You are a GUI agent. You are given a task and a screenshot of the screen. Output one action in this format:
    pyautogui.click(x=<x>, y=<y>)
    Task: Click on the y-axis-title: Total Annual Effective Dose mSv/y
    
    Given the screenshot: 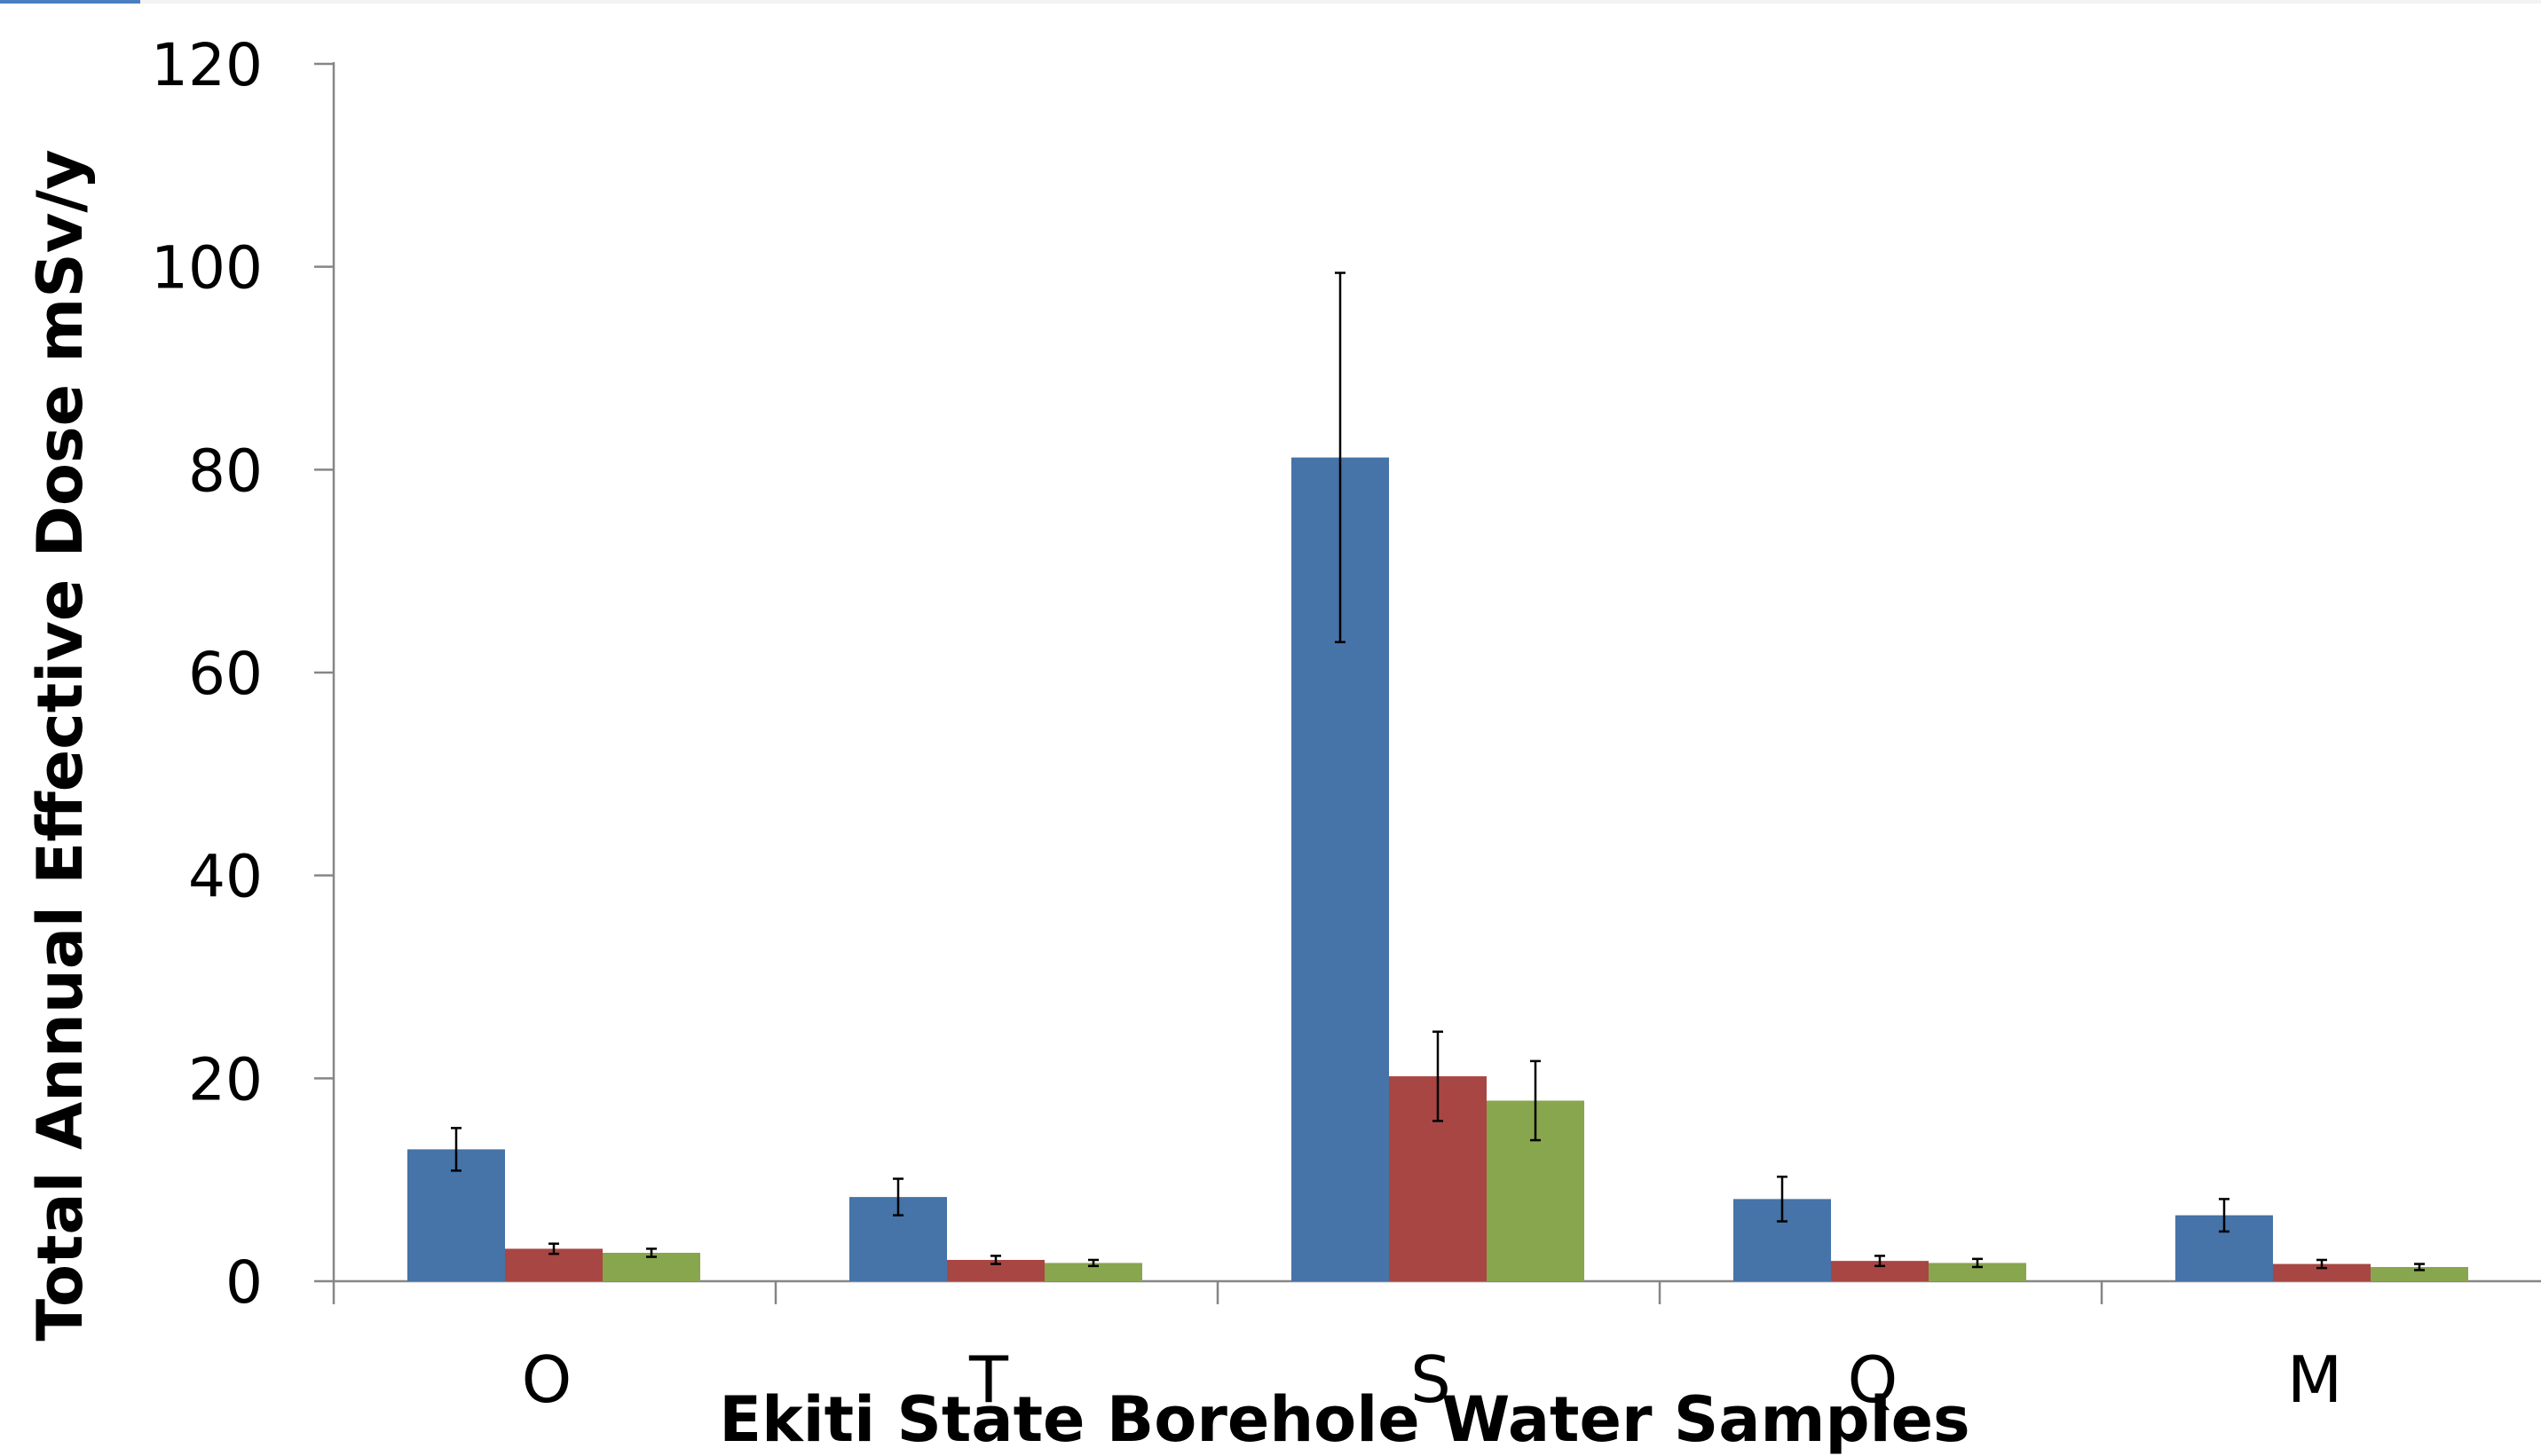 What is the action you would take?
    pyautogui.click(x=60, y=745)
    